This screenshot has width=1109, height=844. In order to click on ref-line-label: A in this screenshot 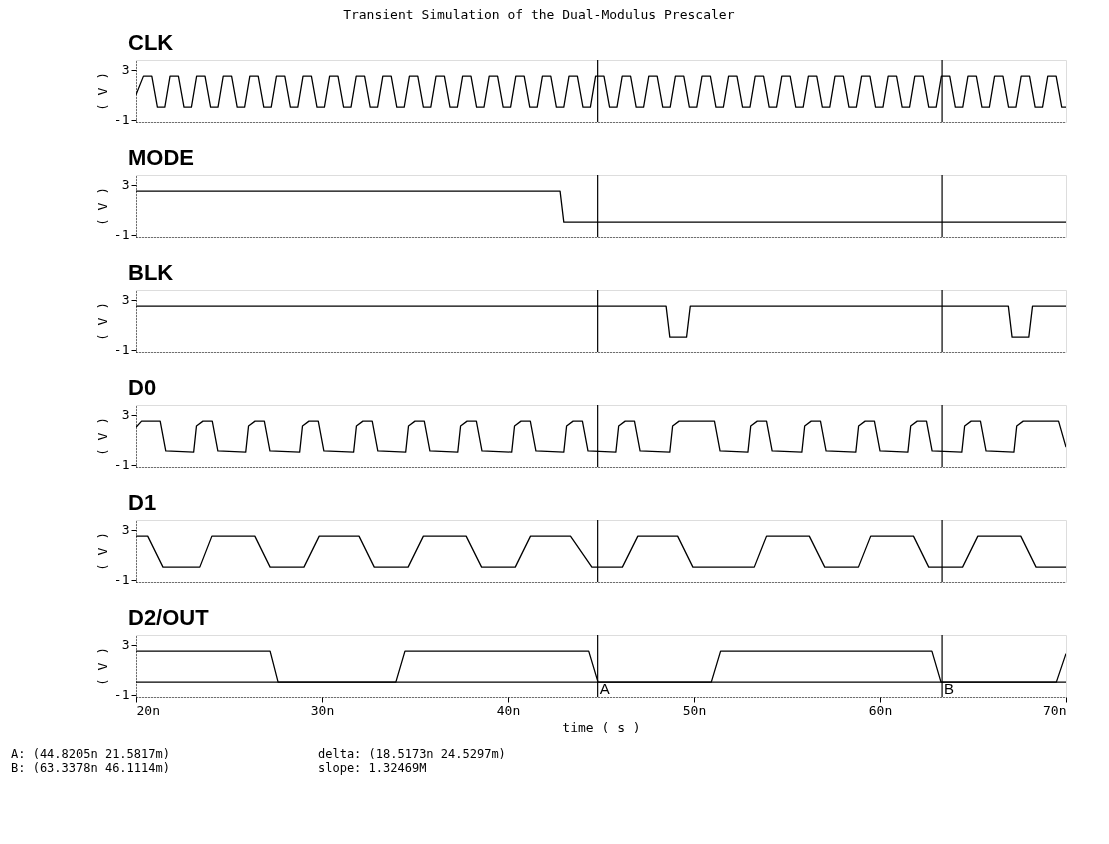, I will do `click(604, 688)`.